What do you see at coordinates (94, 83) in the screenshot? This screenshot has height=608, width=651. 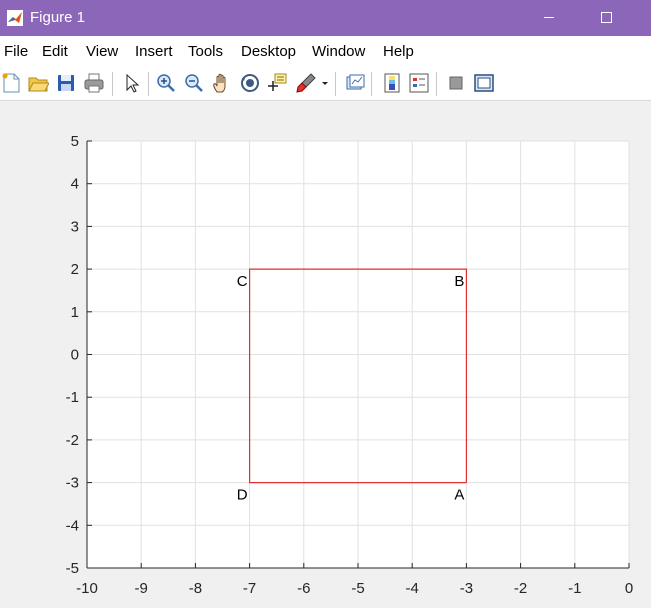 I see `print-icon` at bounding box center [94, 83].